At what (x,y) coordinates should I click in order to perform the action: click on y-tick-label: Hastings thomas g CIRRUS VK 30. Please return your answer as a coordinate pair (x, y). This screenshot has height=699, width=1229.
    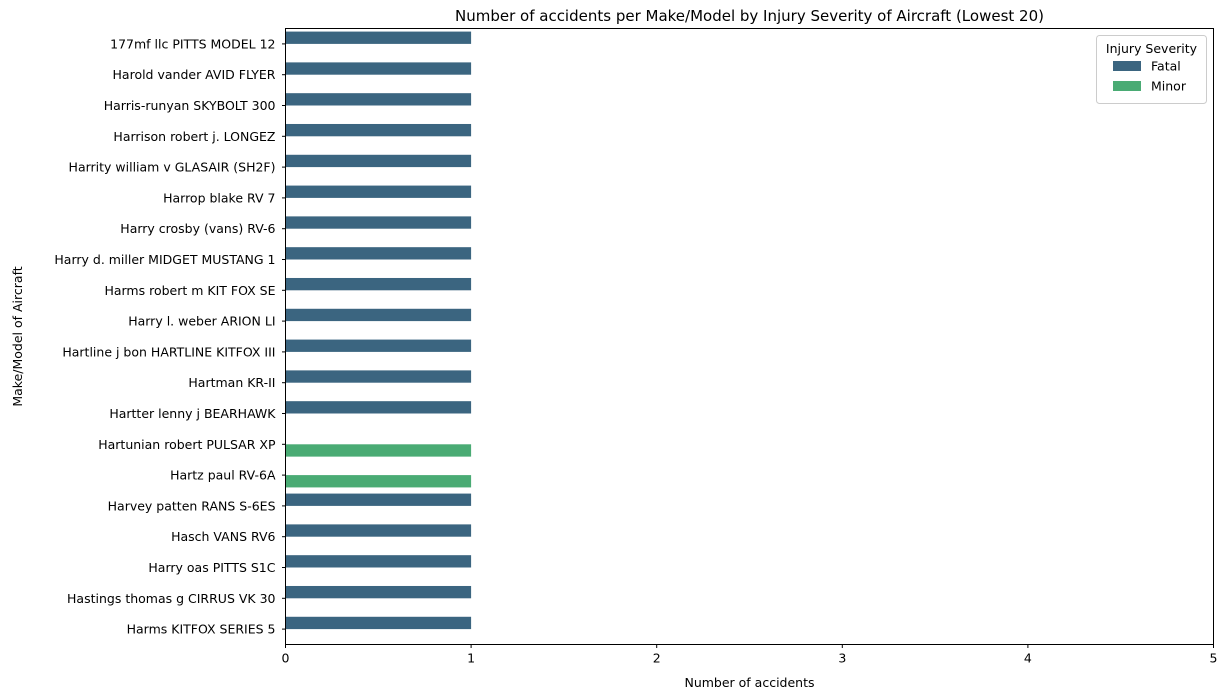
    Looking at the image, I should click on (171, 598).